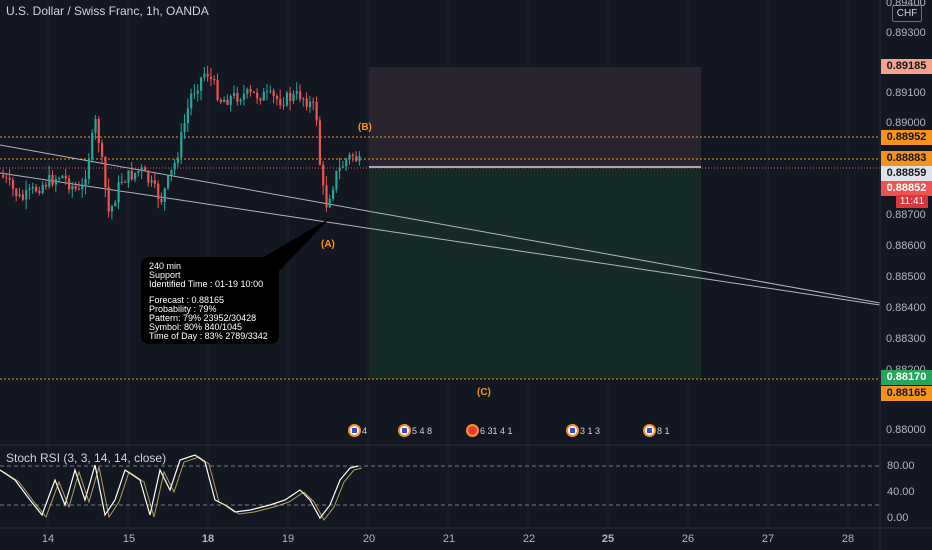 This screenshot has width=932, height=550. Describe the element at coordinates (901, 466) in the screenshot. I see `rsi-tick: 80.00` at that location.